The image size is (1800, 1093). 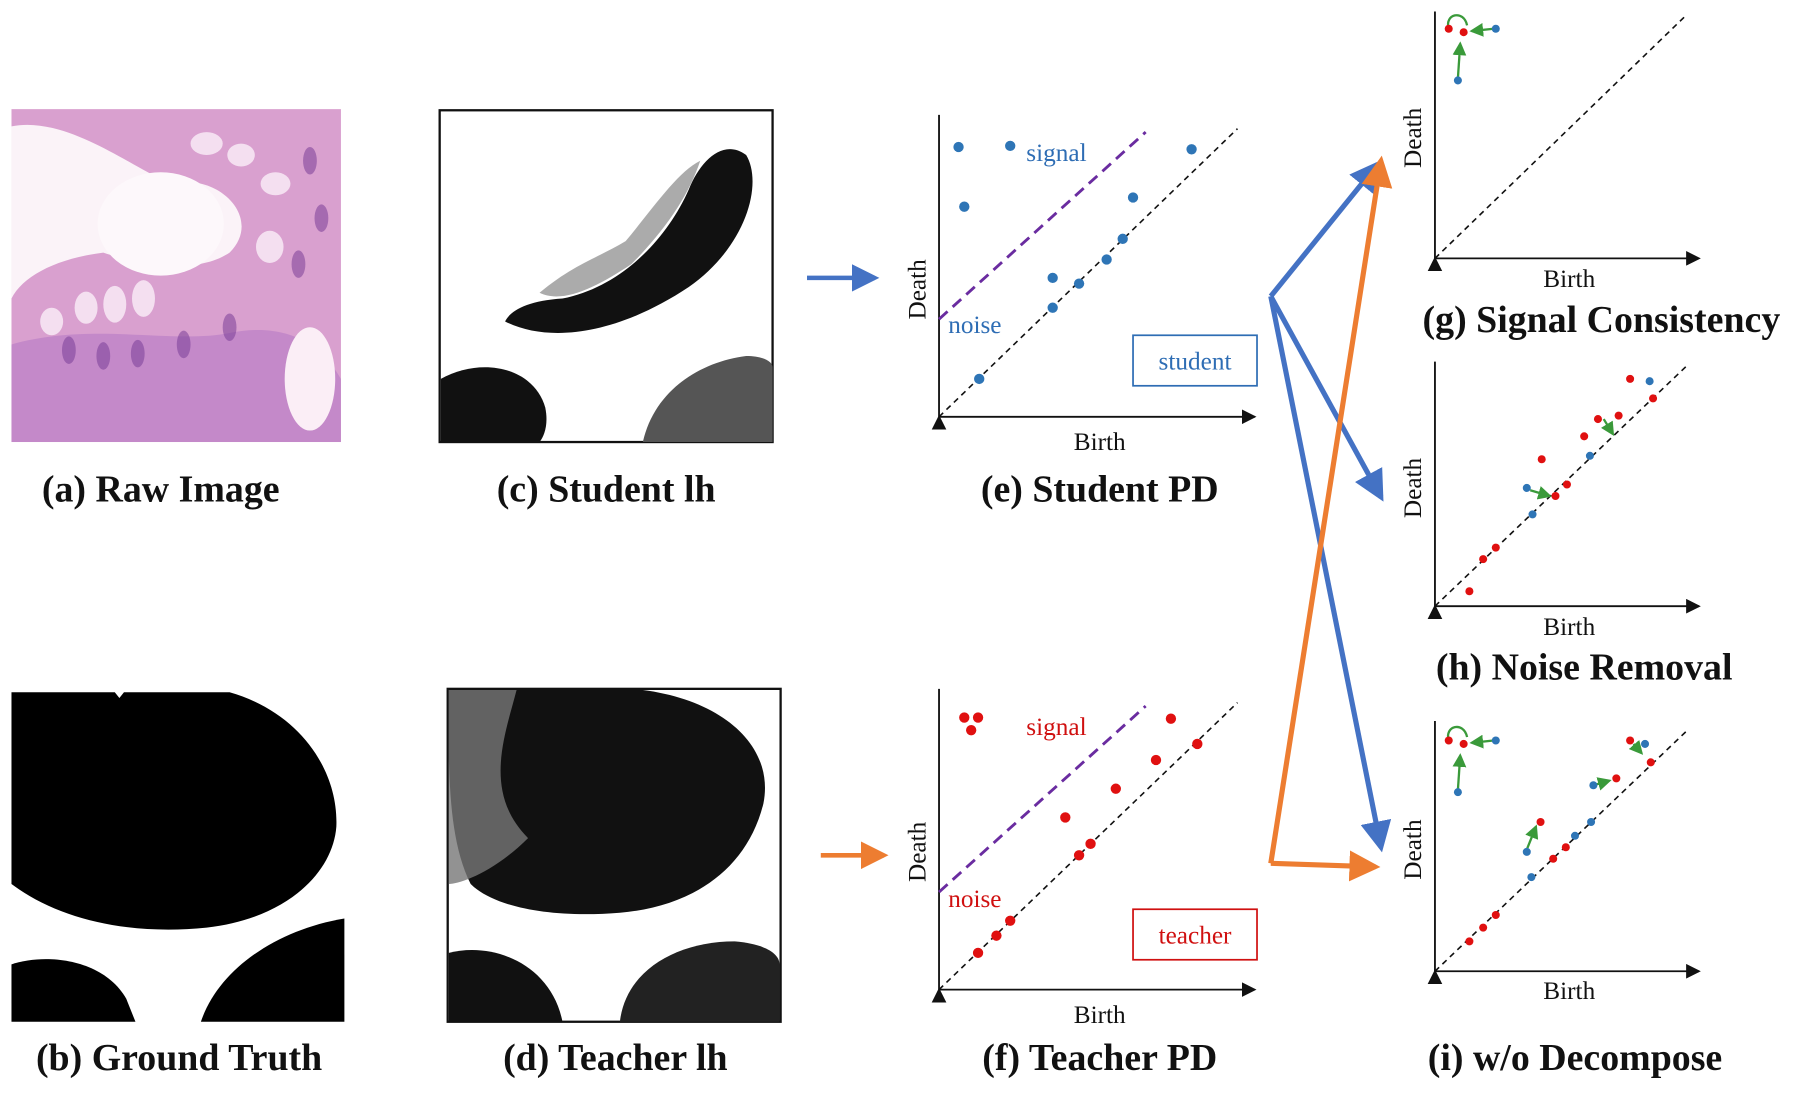 What do you see at coordinates (1056, 727) in the screenshot?
I see `signal-label: signal` at bounding box center [1056, 727].